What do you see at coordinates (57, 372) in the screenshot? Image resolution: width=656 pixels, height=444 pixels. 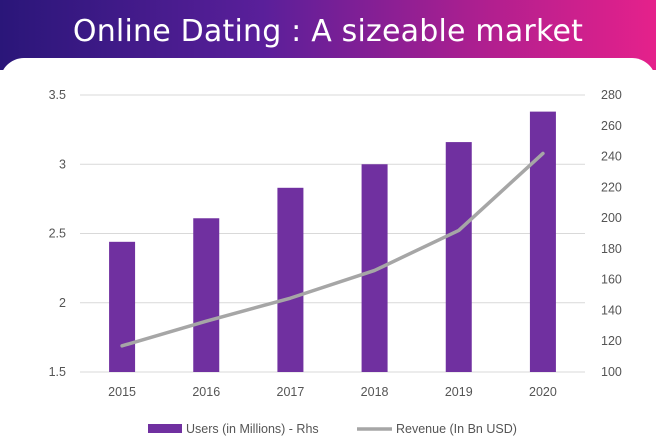 I see `left-tick-label: 1.5` at bounding box center [57, 372].